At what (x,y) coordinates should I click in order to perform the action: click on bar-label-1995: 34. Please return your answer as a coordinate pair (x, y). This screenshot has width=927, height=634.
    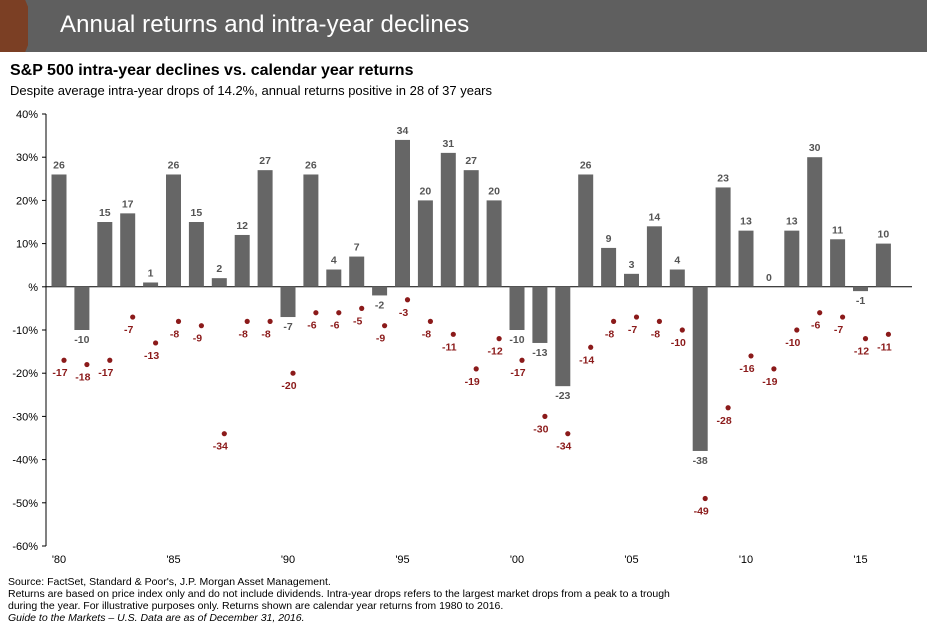
    Looking at the image, I should click on (403, 131).